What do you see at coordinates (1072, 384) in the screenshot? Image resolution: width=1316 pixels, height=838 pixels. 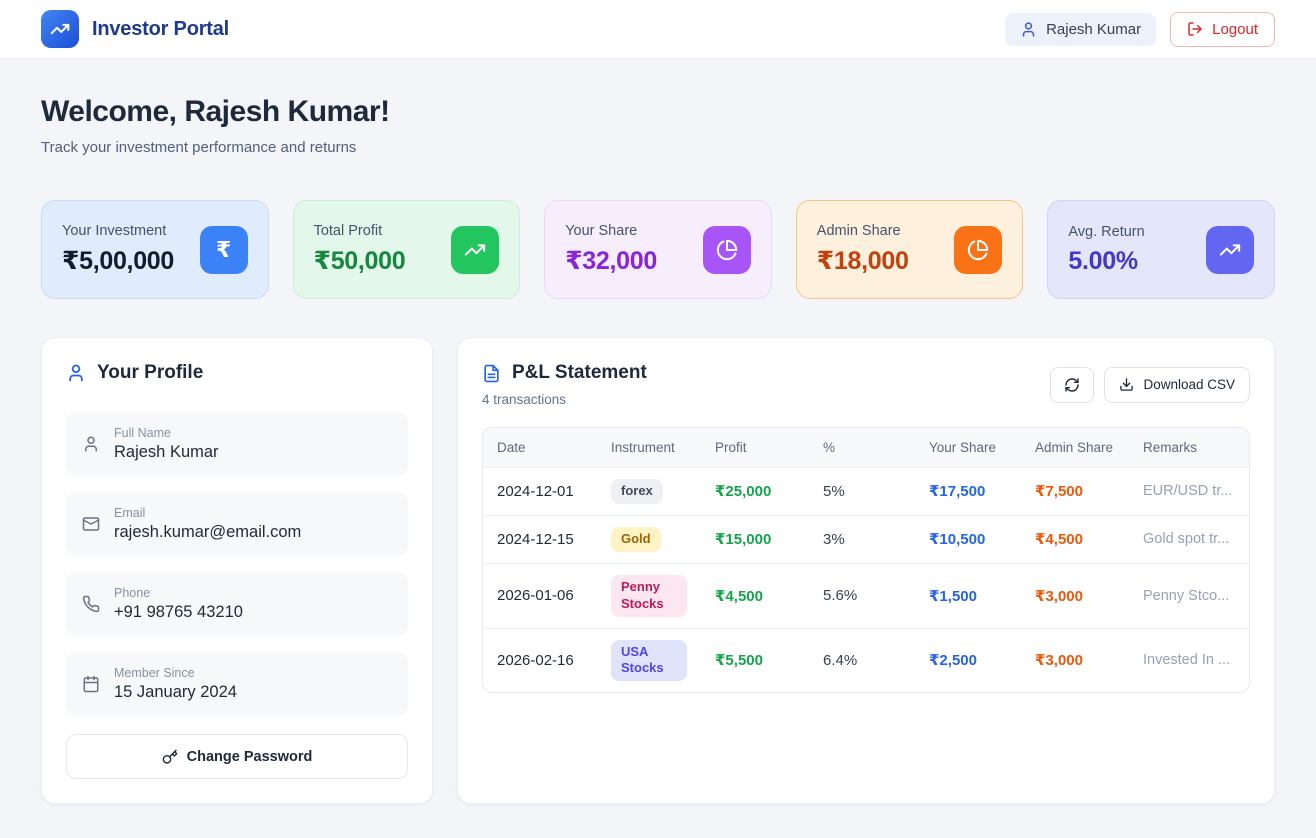 I see `refresh-button` at bounding box center [1072, 384].